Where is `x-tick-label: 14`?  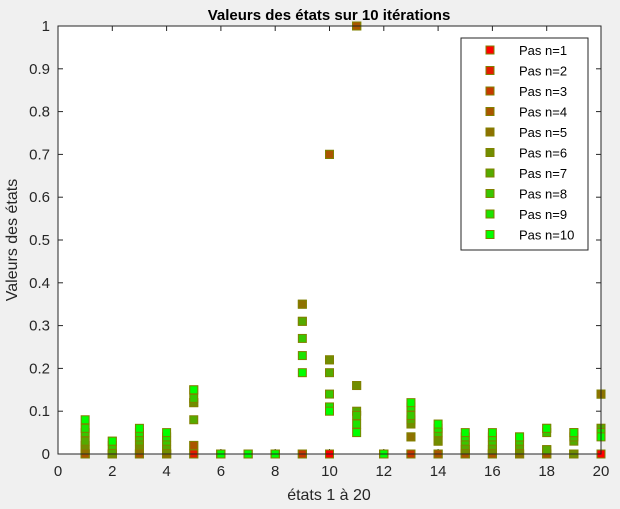 x-tick-label: 14 is located at coordinates (438, 471).